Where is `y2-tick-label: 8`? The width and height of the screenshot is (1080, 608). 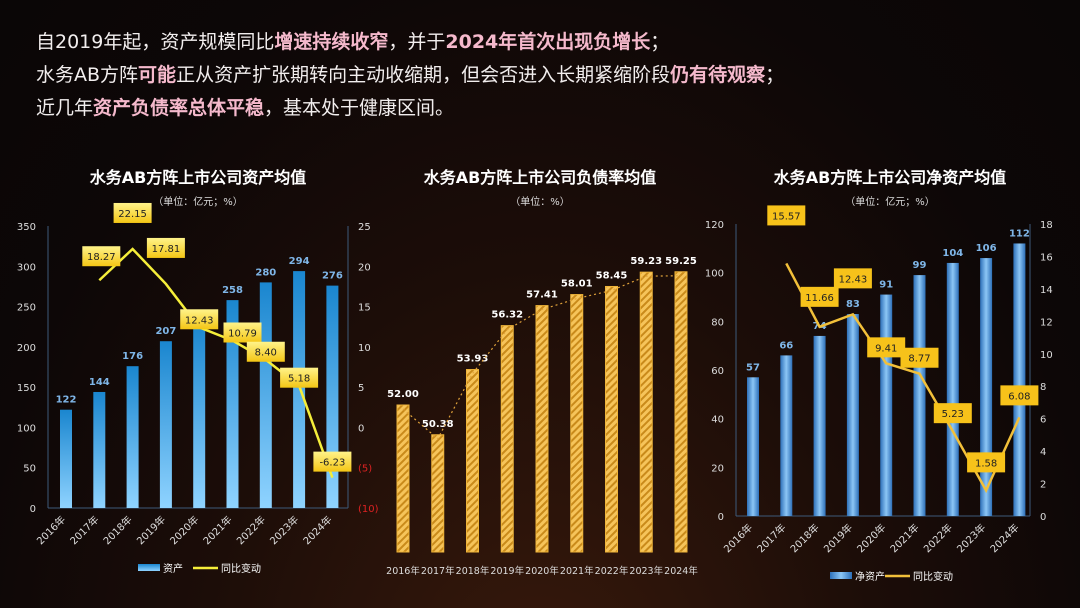 y2-tick-label: 8 is located at coordinates (1043, 387).